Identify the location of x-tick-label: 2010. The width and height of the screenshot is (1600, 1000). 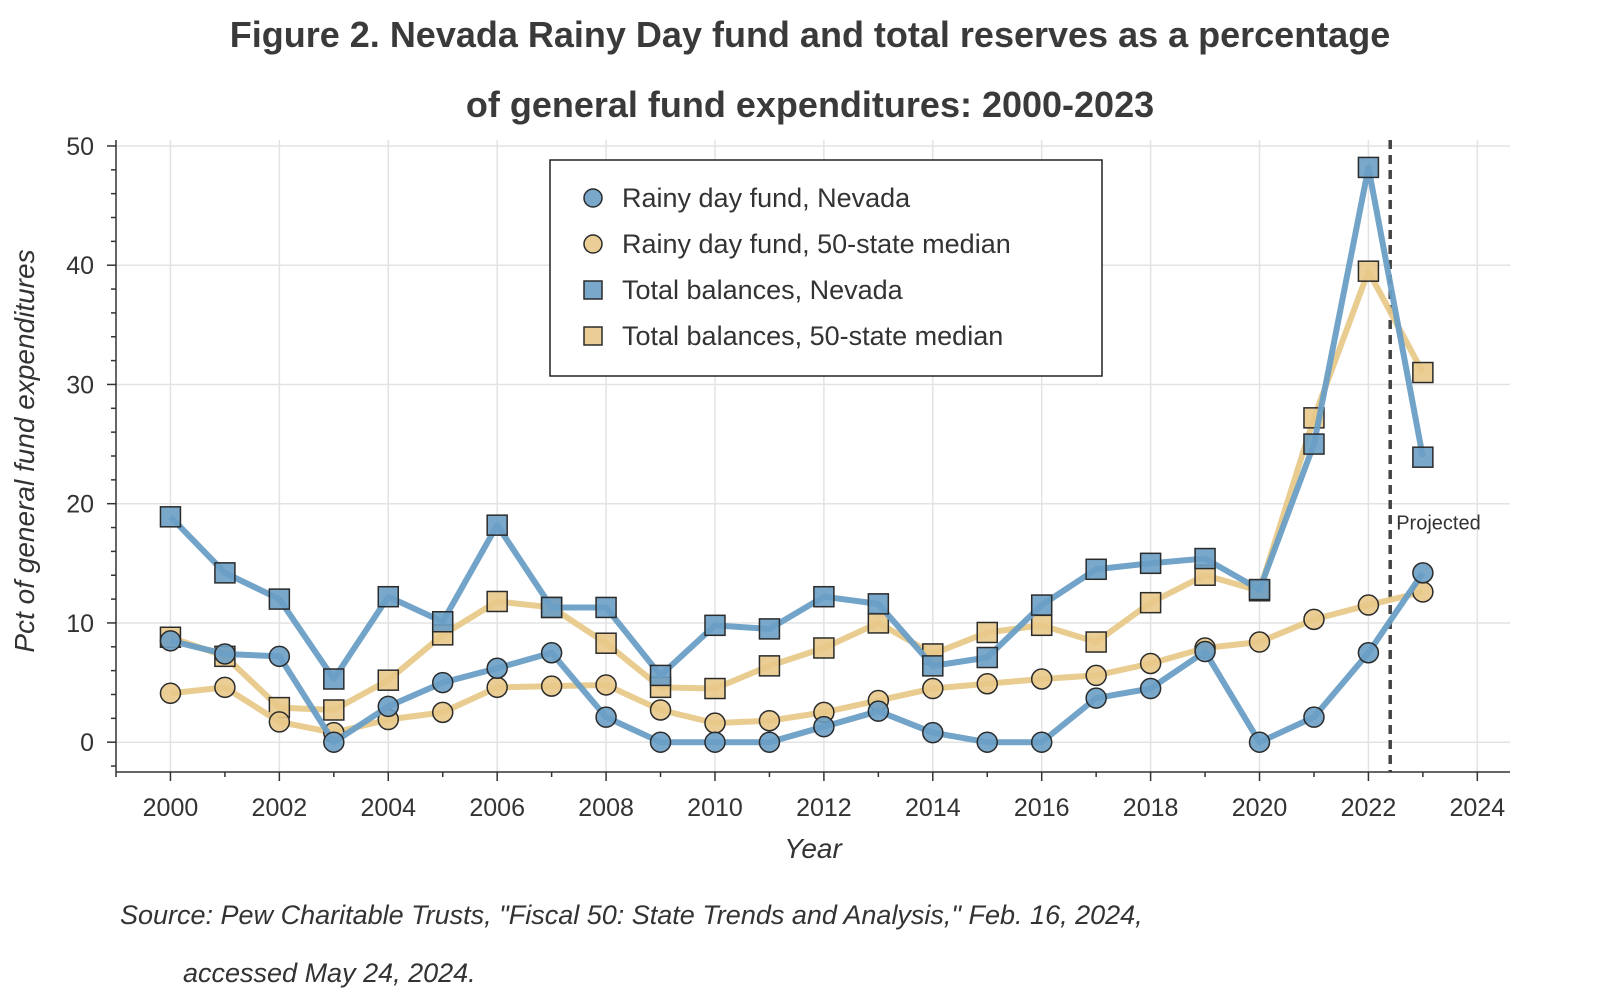
(715, 808).